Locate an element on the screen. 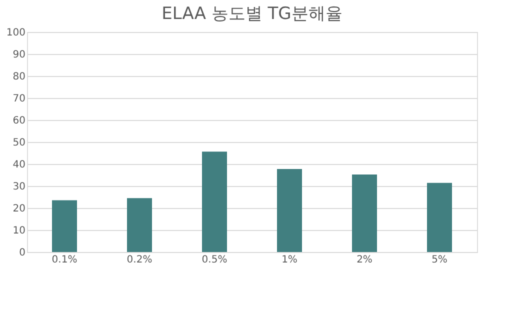 This screenshot has width=510, height=330. x-tick-label: 5% is located at coordinates (440, 260).